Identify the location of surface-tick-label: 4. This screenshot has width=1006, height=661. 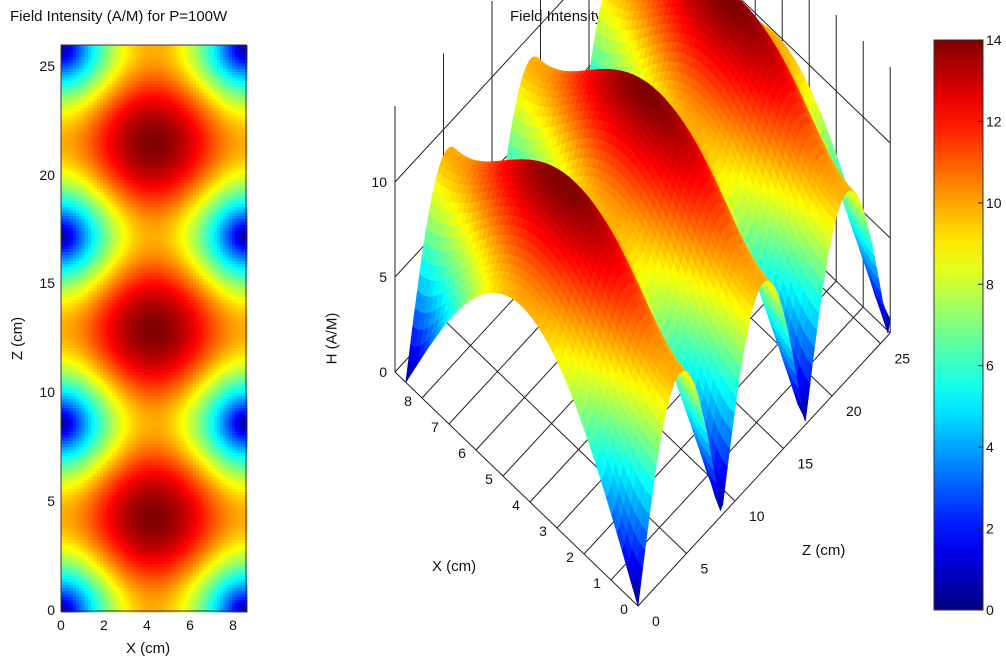
(516, 505).